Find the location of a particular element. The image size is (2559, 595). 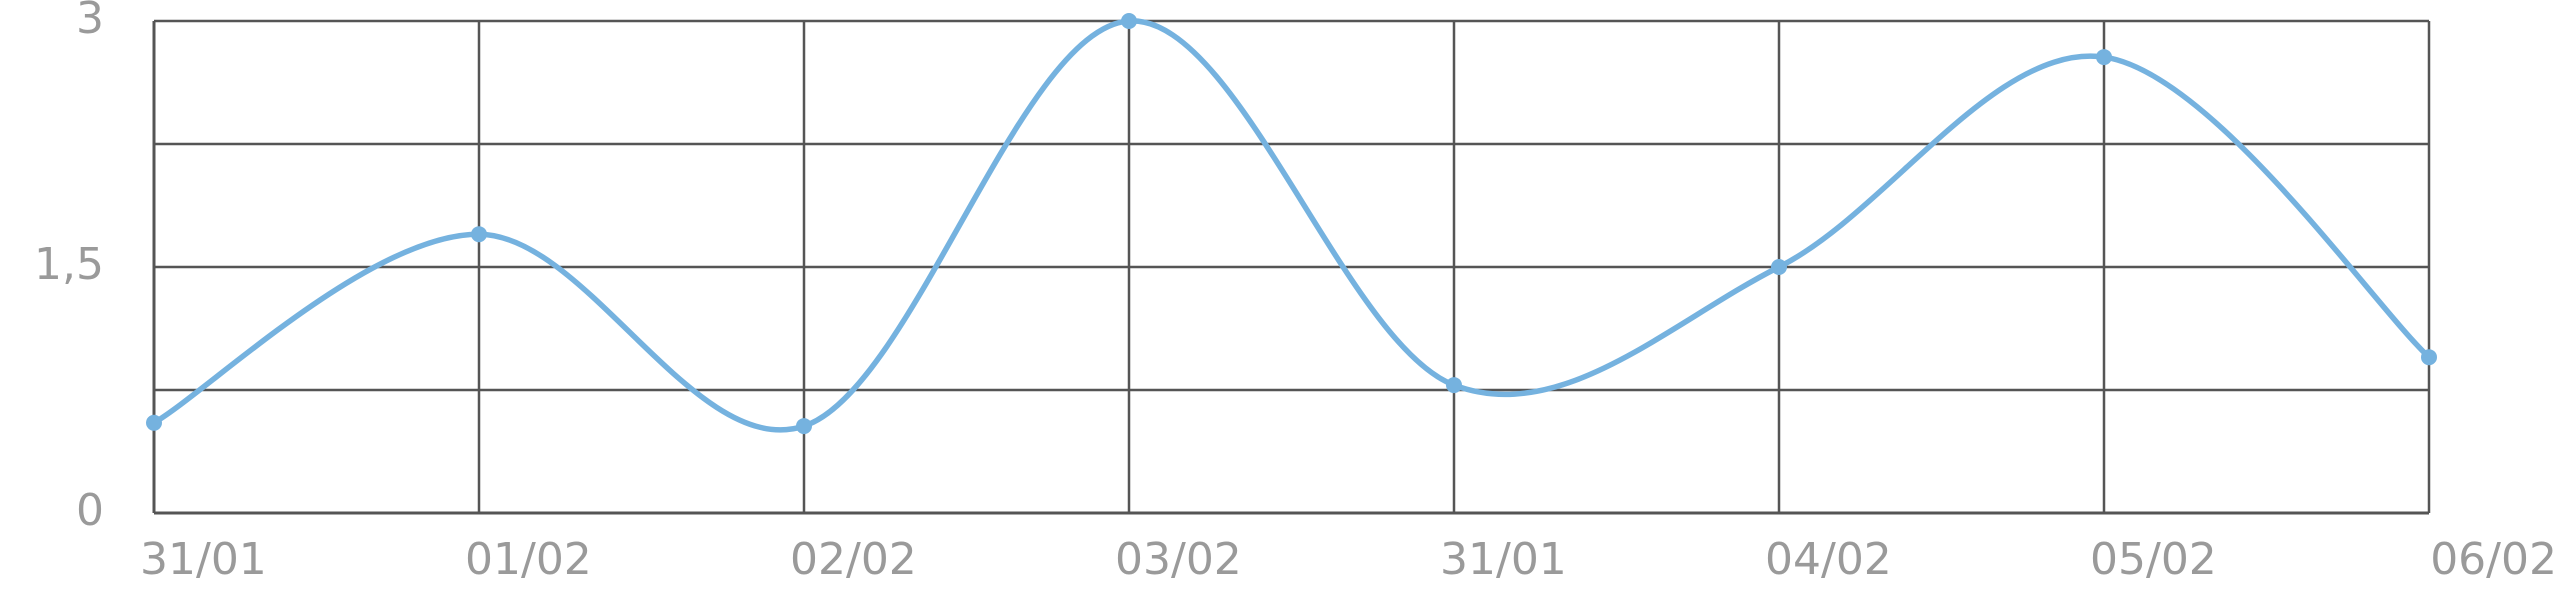

x-tick-label: 05/02 is located at coordinates (2153, 559).